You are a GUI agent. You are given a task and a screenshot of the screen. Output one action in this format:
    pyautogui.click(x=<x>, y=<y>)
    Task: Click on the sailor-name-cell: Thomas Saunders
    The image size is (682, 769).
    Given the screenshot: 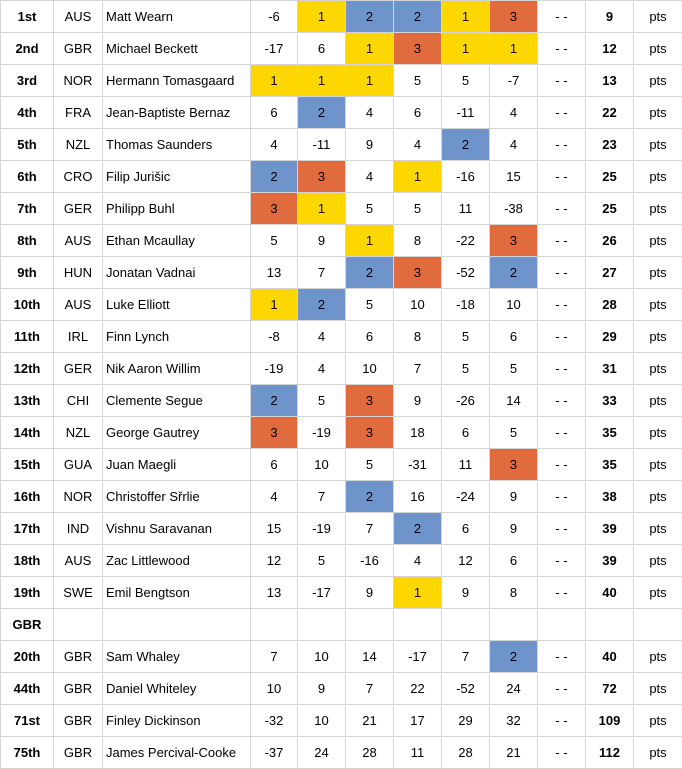 What is the action you would take?
    pyautogui.click(x=176, y=144)
    